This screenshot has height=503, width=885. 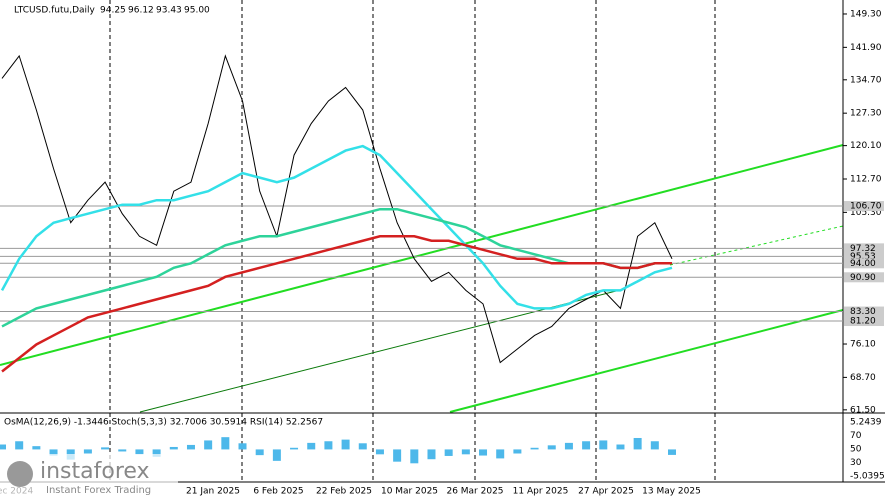 What do you see at coordinates (169, 11) in the screenshot?
I see `ohlc-low: 93.43` at bounding box center [169, 11].